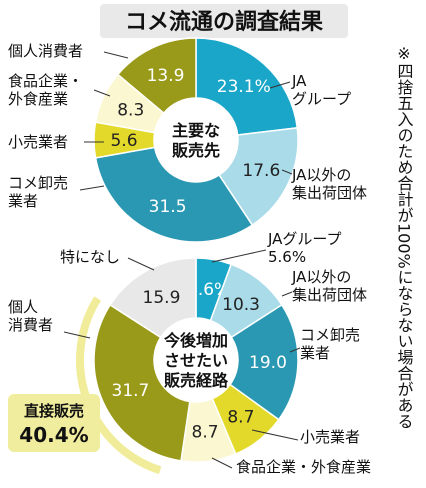 The height and width of the screenshot is (488, 426). I want to click on direct-sales-value: 40.4%, so click(53, 435).